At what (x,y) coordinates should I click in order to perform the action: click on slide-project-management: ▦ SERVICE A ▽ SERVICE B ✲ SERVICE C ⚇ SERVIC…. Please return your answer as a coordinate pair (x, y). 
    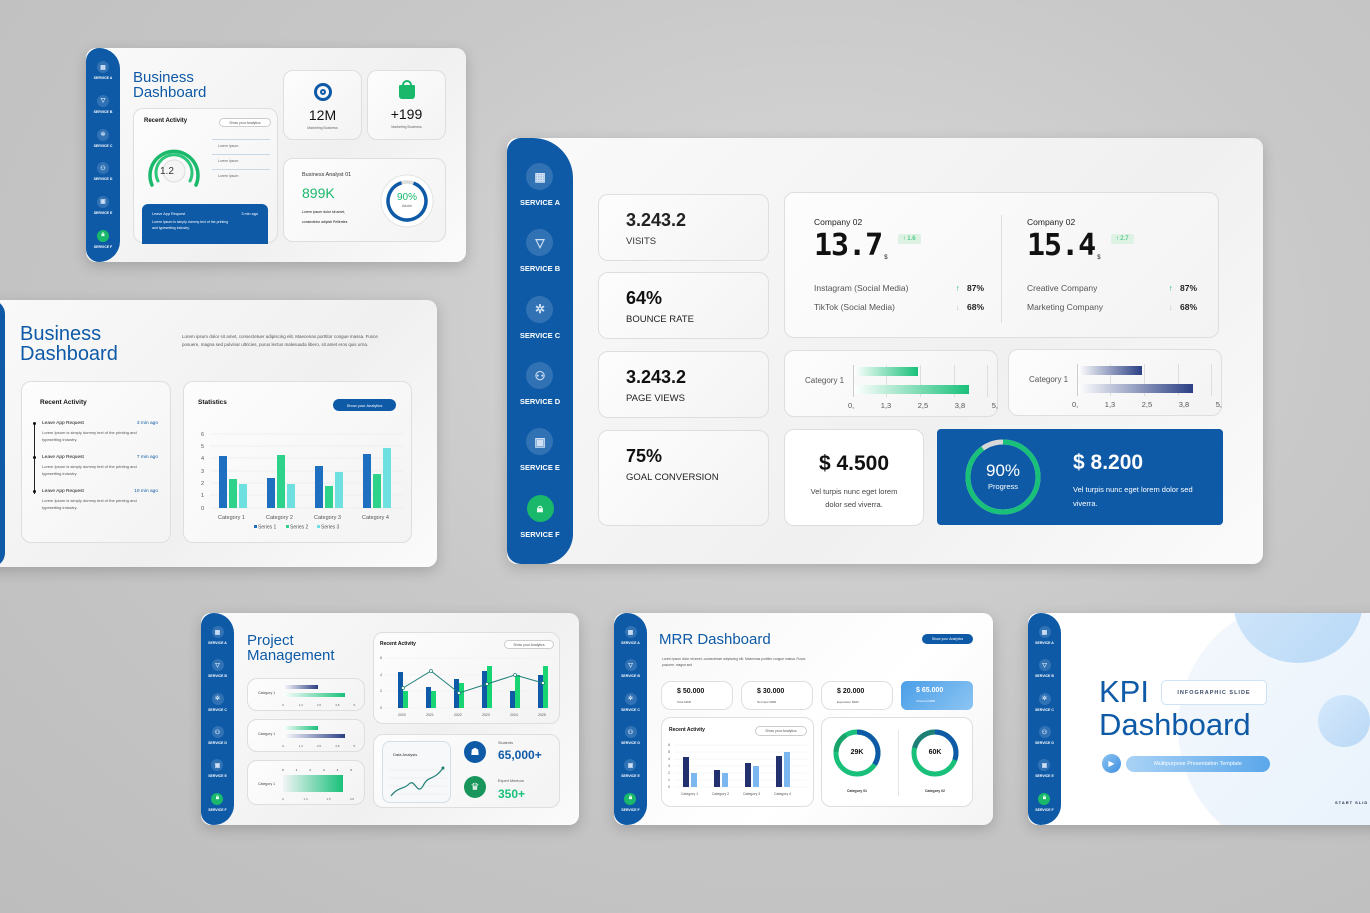
    Looking at the image, I should click on (390, 719).